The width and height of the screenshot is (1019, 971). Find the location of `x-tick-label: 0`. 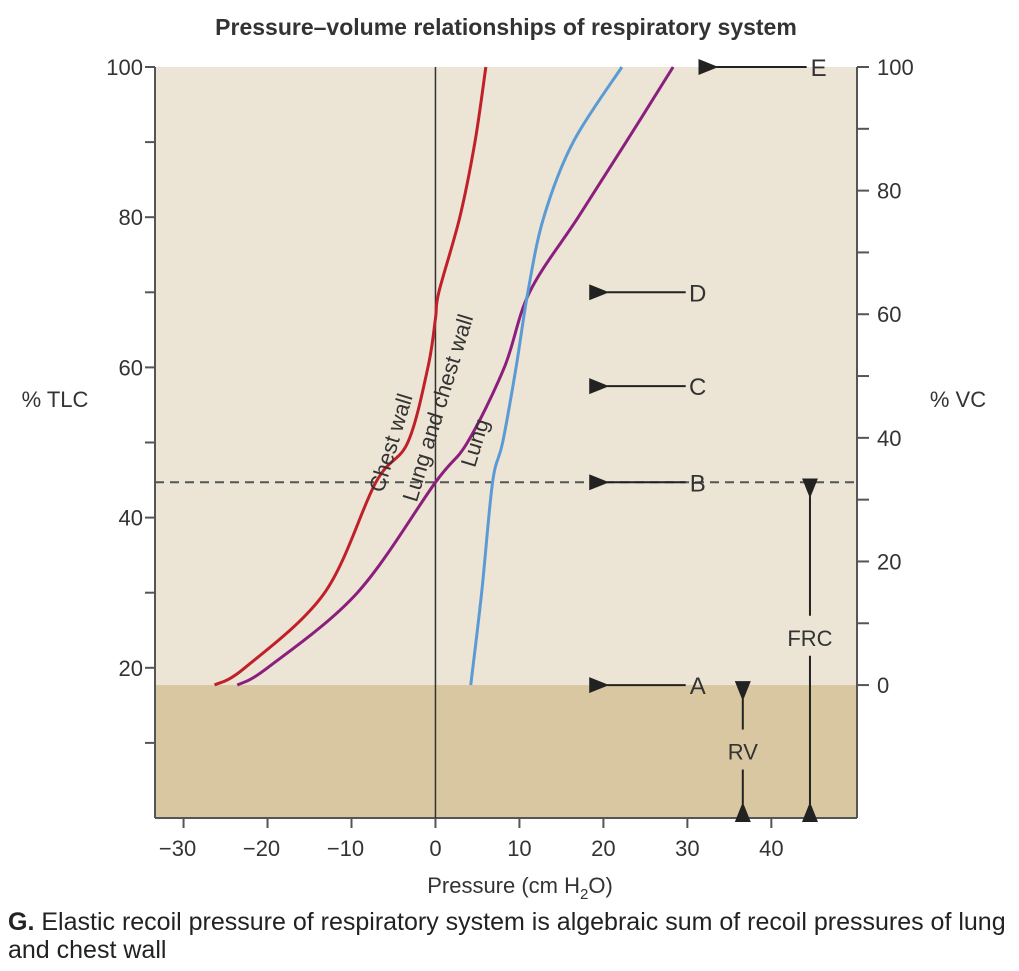

x-tick-label: 0 is located at coordinates (435, 848).